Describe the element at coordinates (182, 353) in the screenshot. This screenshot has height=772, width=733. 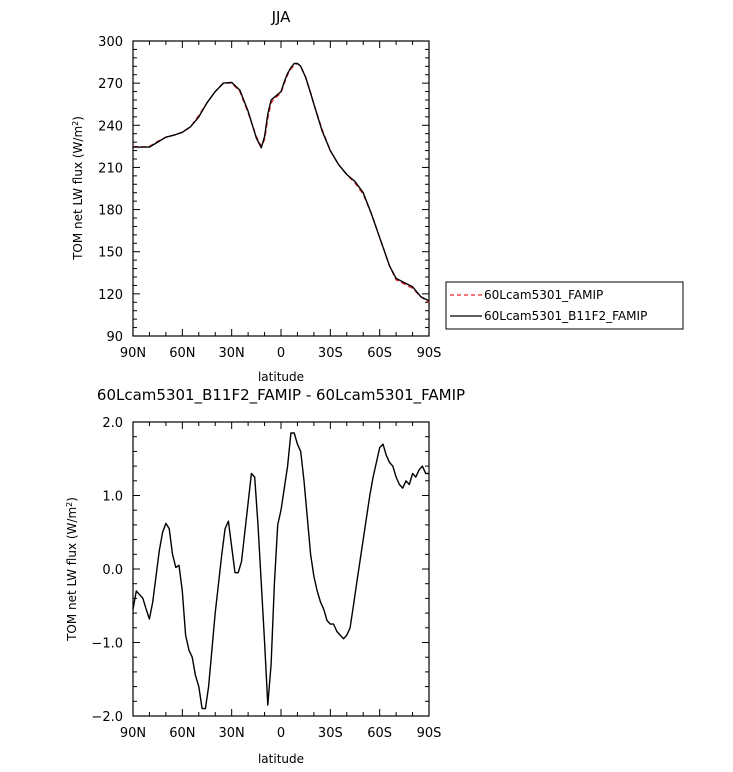
I see `top-xtick-label: 60N` at that location.